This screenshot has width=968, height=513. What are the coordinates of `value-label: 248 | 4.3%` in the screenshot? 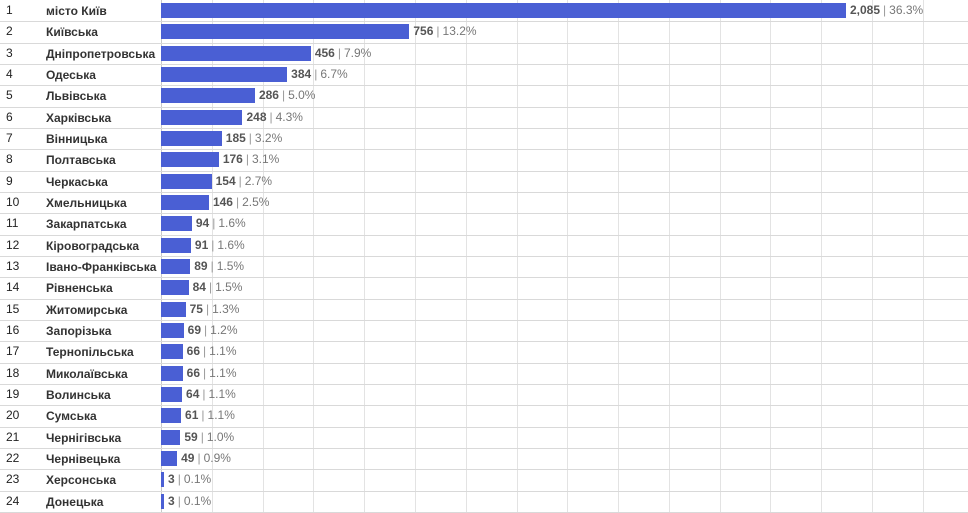 It's located at (274, 116).